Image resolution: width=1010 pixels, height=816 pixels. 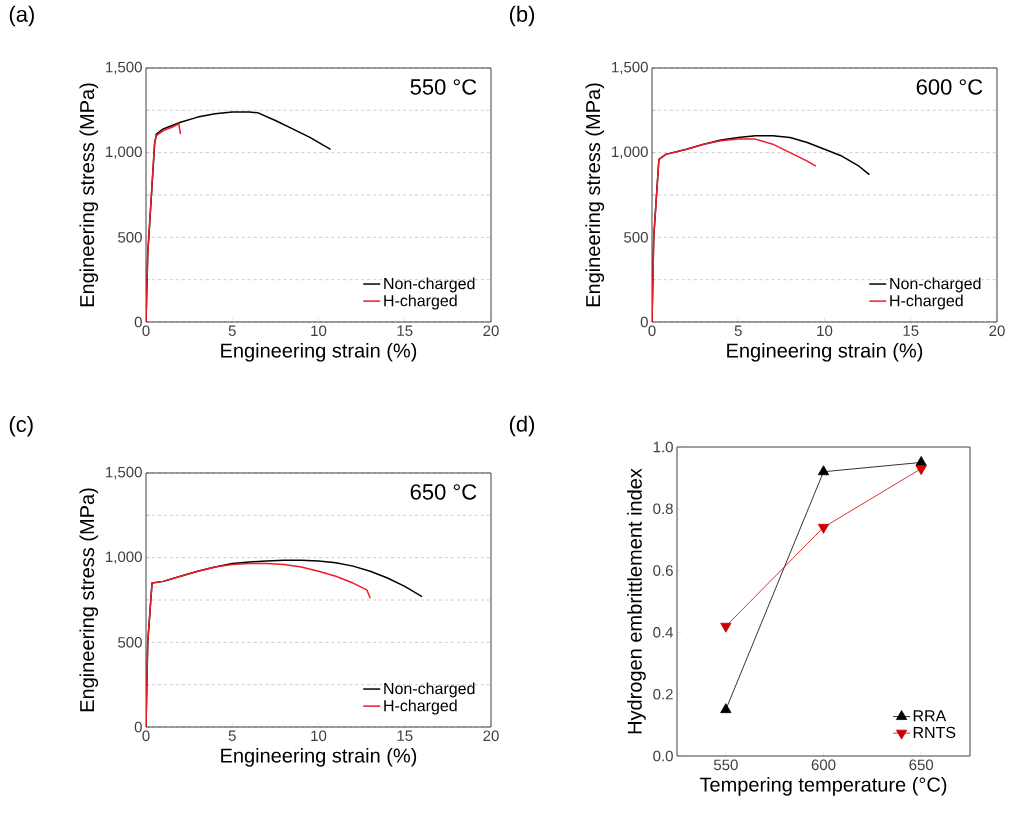 I want to click on x-tick-label: 550, so click(x=725, y=765).